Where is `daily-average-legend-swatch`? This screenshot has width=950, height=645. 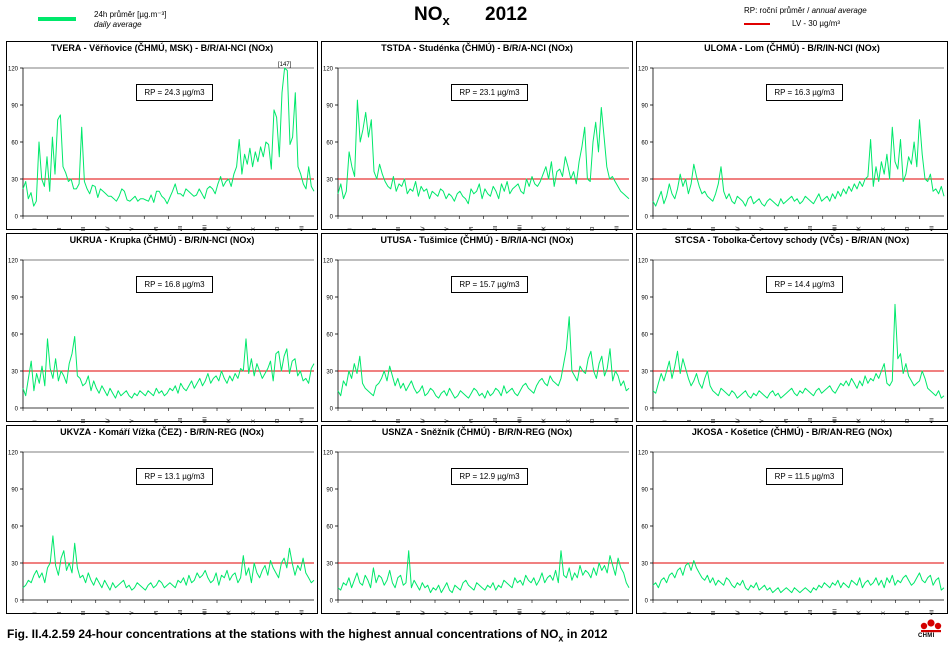
daily-average-legend-swatch is located at coordinates (57, 19).